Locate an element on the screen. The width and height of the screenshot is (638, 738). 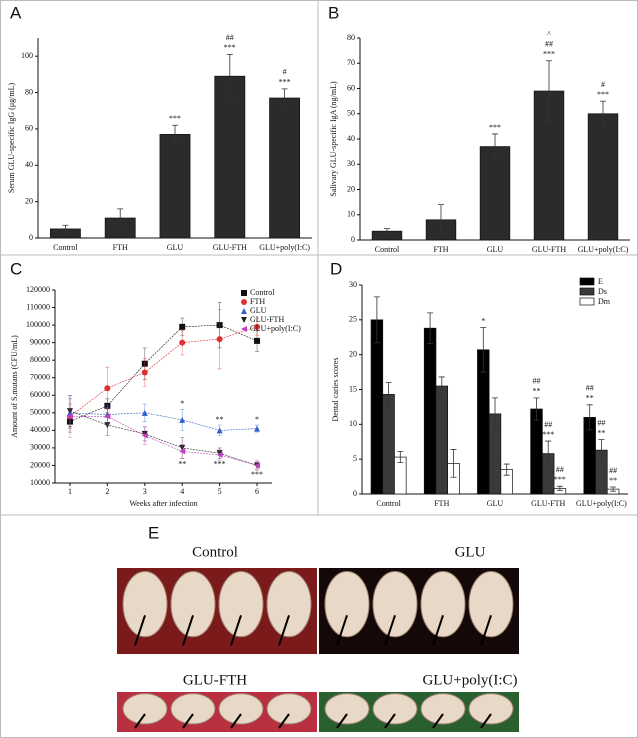
x-tick-label: FTH is located at coordinates (120, 247).